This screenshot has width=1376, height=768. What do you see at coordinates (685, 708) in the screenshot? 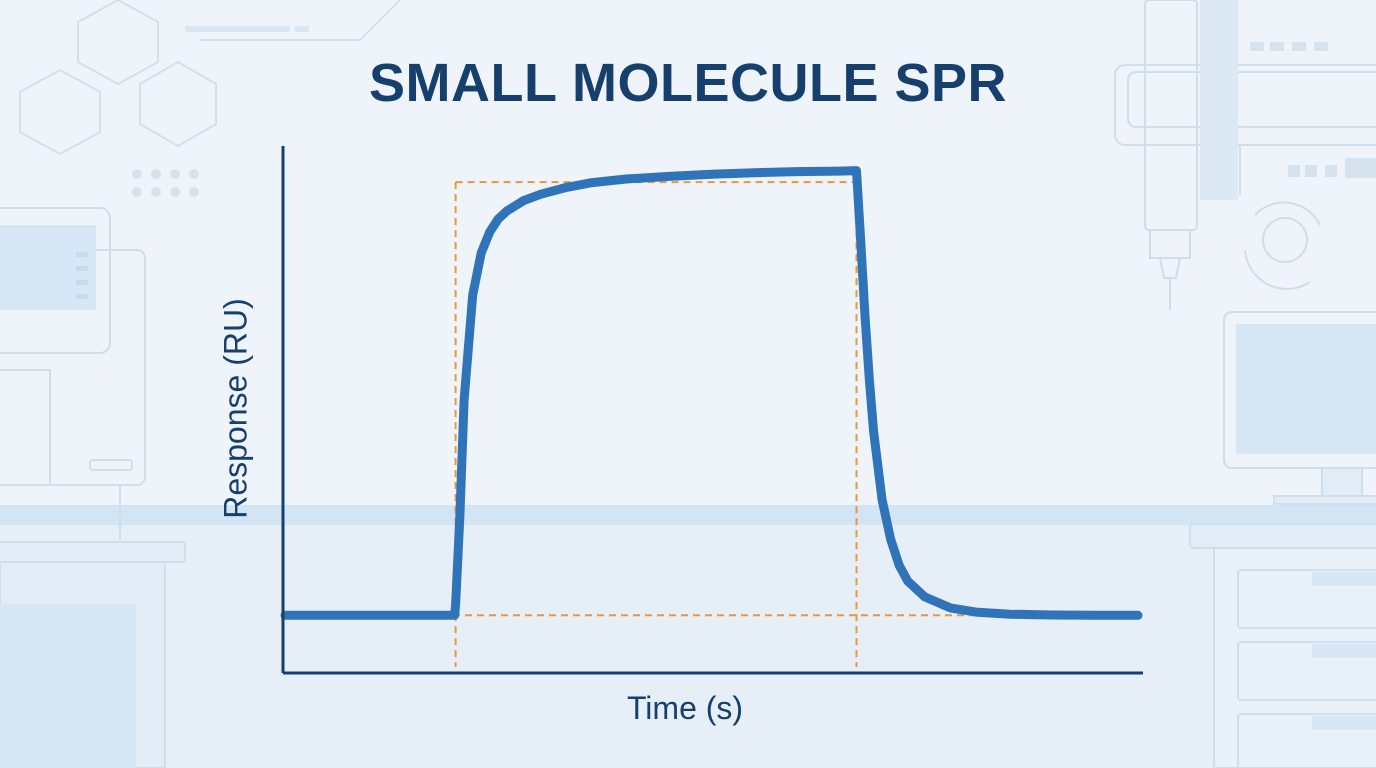
I see `x-axis-label: Time (s)` at bounding box center [685, 708].